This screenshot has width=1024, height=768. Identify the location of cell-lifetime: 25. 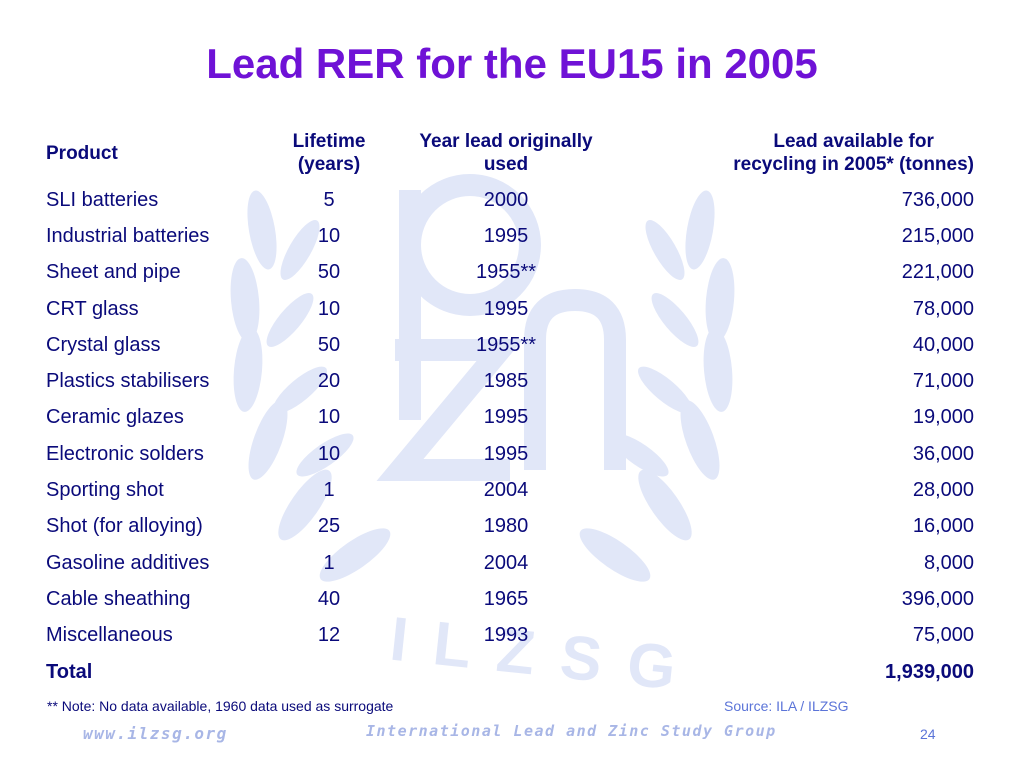
(329, 526).